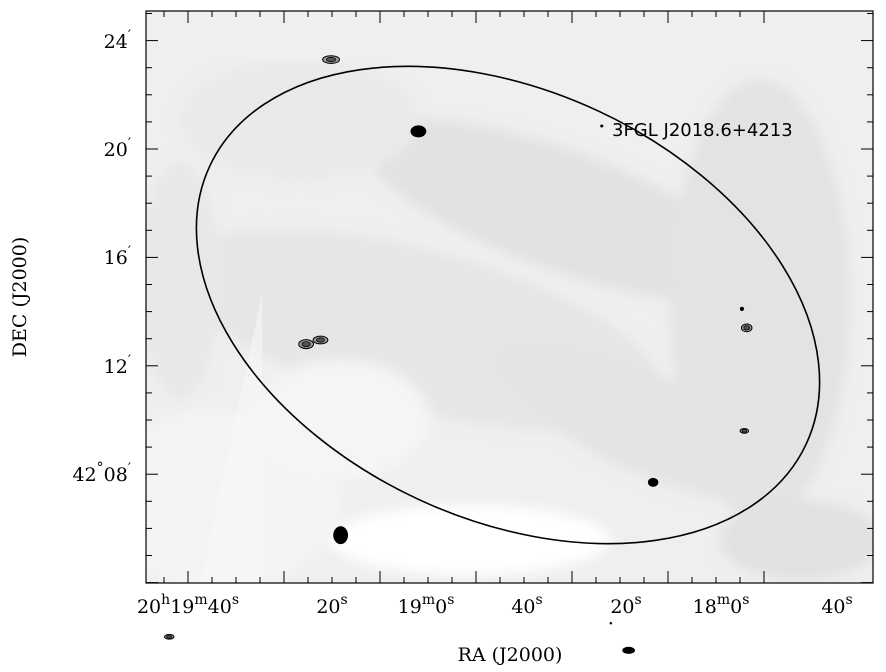  I want to click on x-tick-labels: 20h19m40s 20s 19m0s 40s 20s 18m0s 40s, so click(495, 605).